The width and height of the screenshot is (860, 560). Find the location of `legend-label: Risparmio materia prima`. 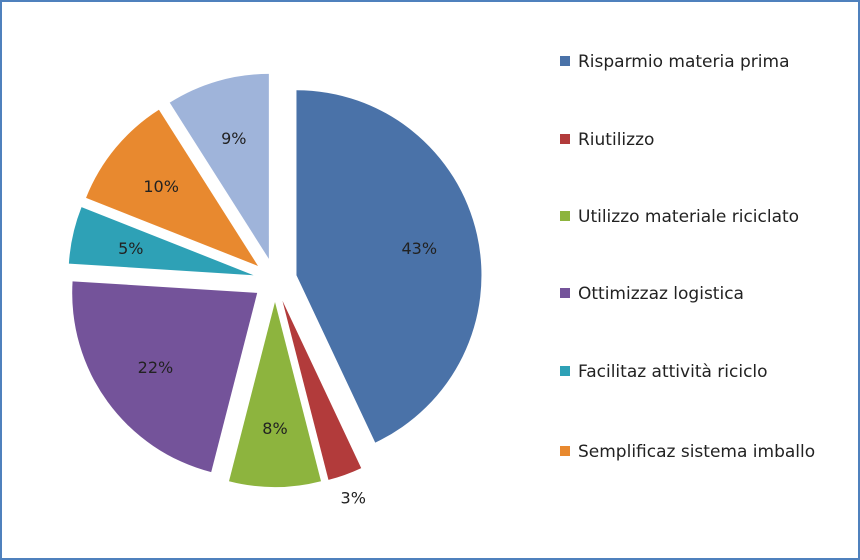

legend-label: Risparmio materia prima is located at coordinates (684, 62).